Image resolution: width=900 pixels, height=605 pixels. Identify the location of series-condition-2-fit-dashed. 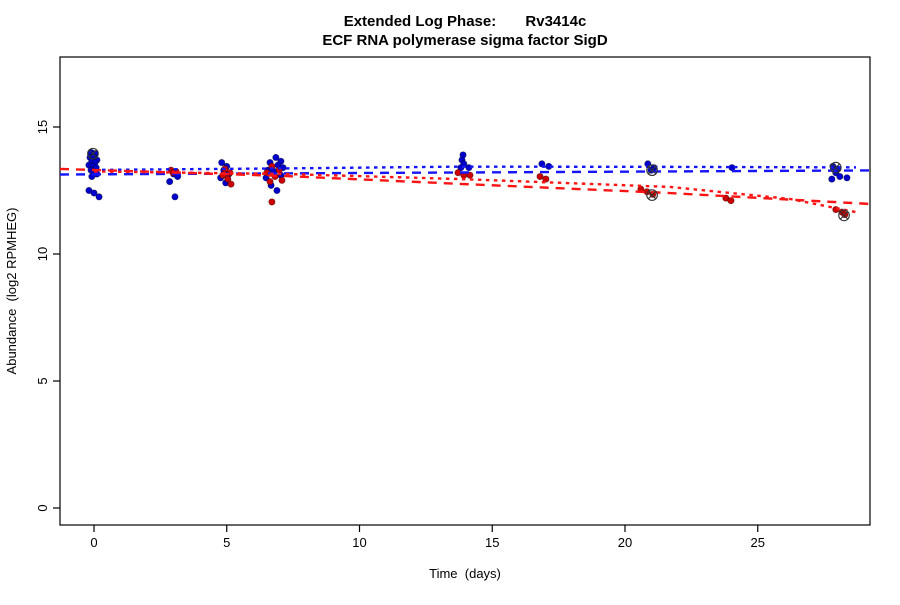
(464, 186).